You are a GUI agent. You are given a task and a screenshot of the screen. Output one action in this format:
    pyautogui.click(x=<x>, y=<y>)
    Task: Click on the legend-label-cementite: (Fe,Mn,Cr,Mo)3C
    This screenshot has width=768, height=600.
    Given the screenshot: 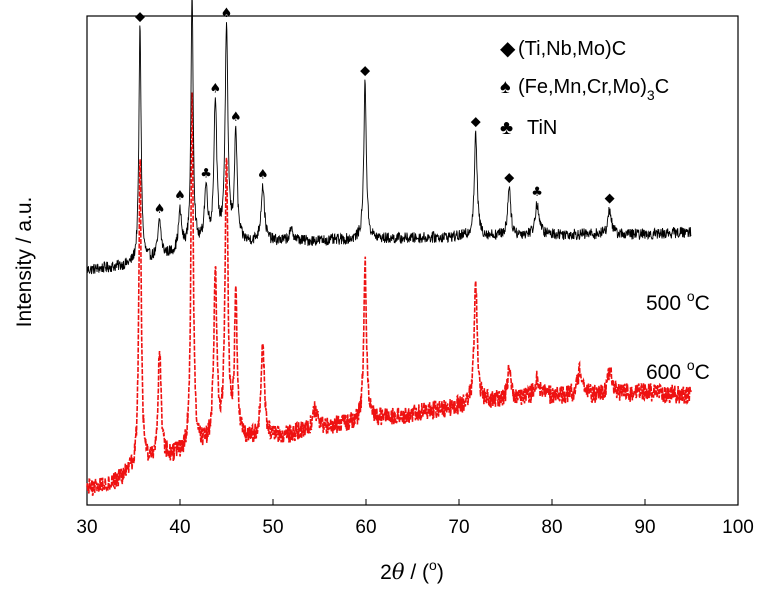 What is the action you would take?
    pyautogui.click(x=593, y=89)
    